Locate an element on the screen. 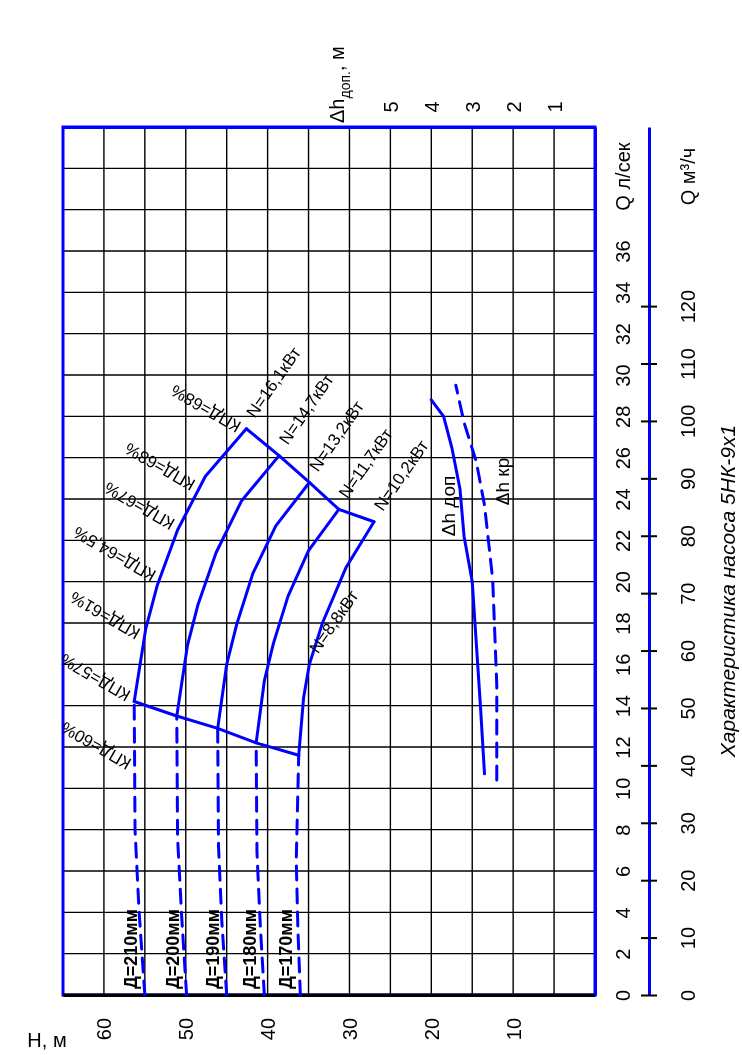 This screenshot has width=742, height=1055. x-tick-label: 10 is located at coordinates (513, 1029).